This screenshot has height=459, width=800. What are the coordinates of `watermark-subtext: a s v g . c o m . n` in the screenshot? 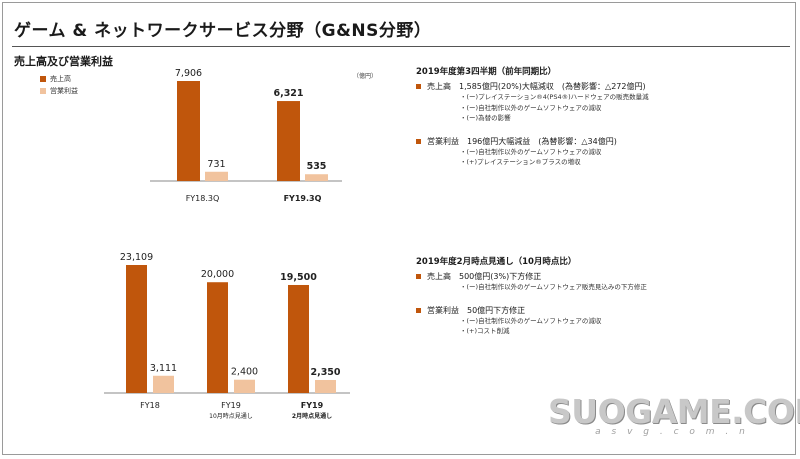 It's located at (672, 432).